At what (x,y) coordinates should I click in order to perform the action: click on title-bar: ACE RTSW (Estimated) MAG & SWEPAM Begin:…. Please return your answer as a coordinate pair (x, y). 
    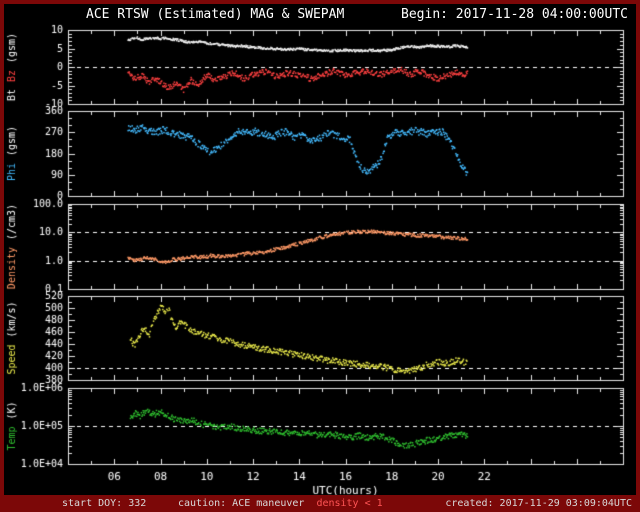
    Looking at the image, I should click on (320, 15).